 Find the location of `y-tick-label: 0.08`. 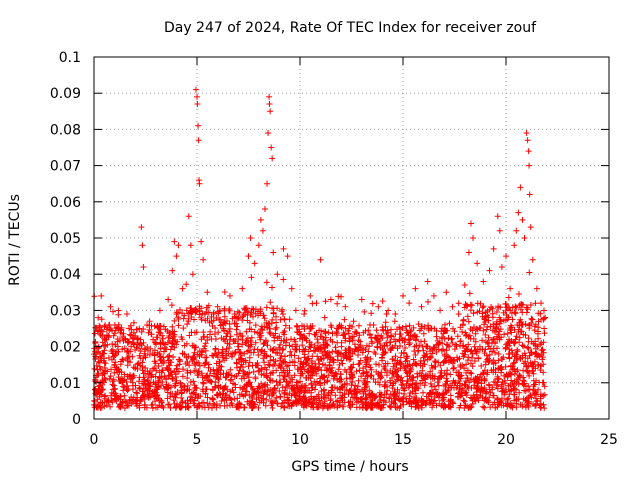

y-tick-label: 0.08 is located at coordinates (65, 130).